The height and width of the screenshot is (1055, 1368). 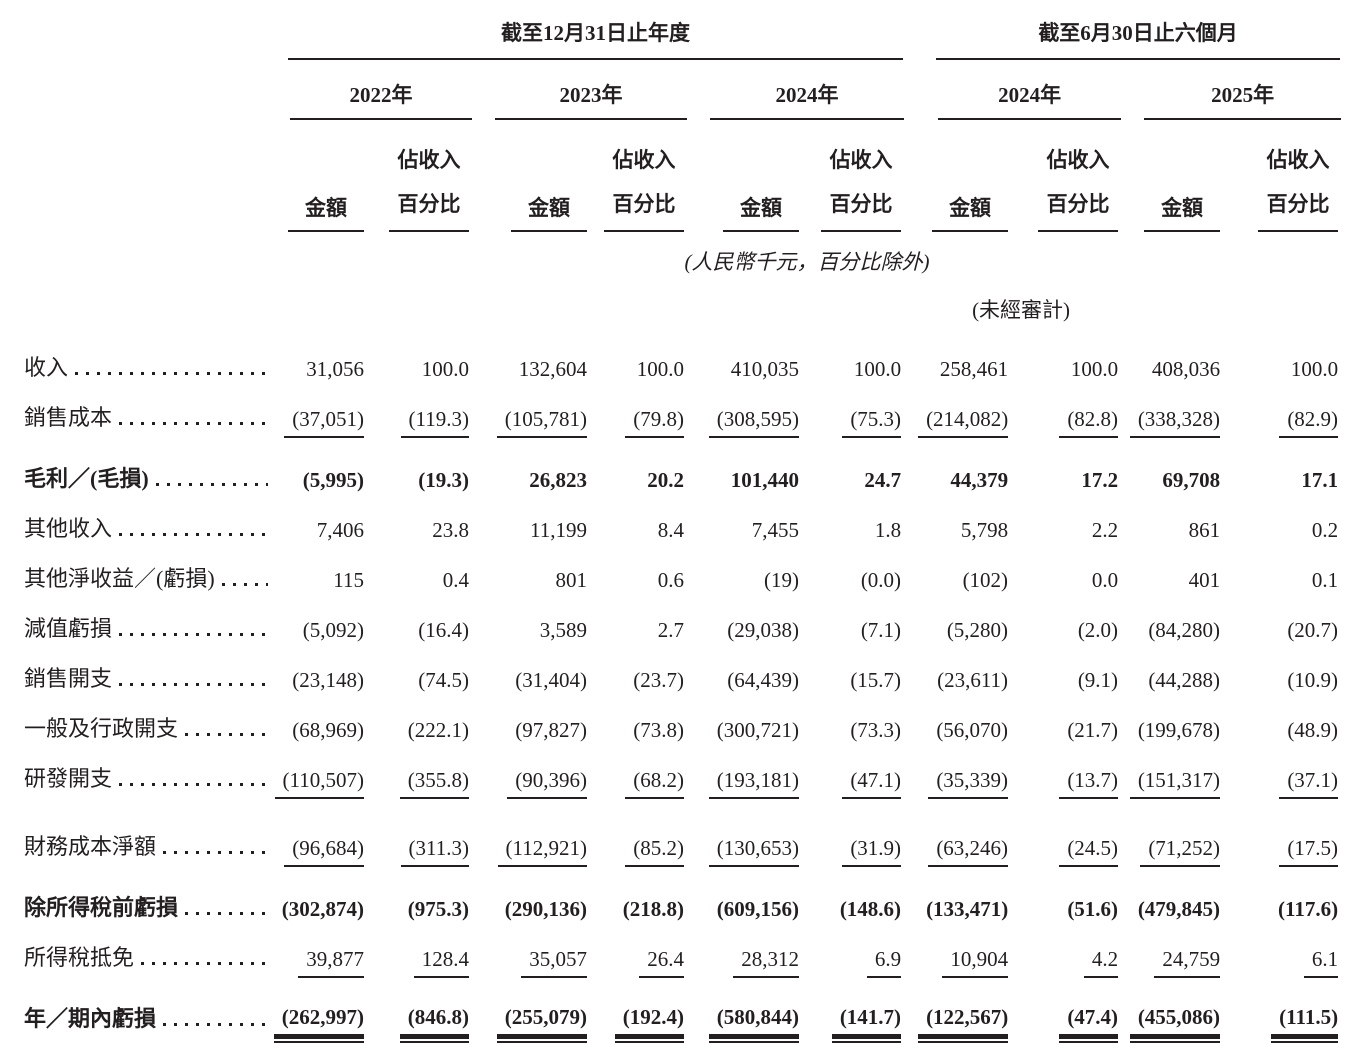 What do you see at coordinates (320, 468) in the screenshot?
I see `cell-value: (5,995)` at bounding box center [320, 468].